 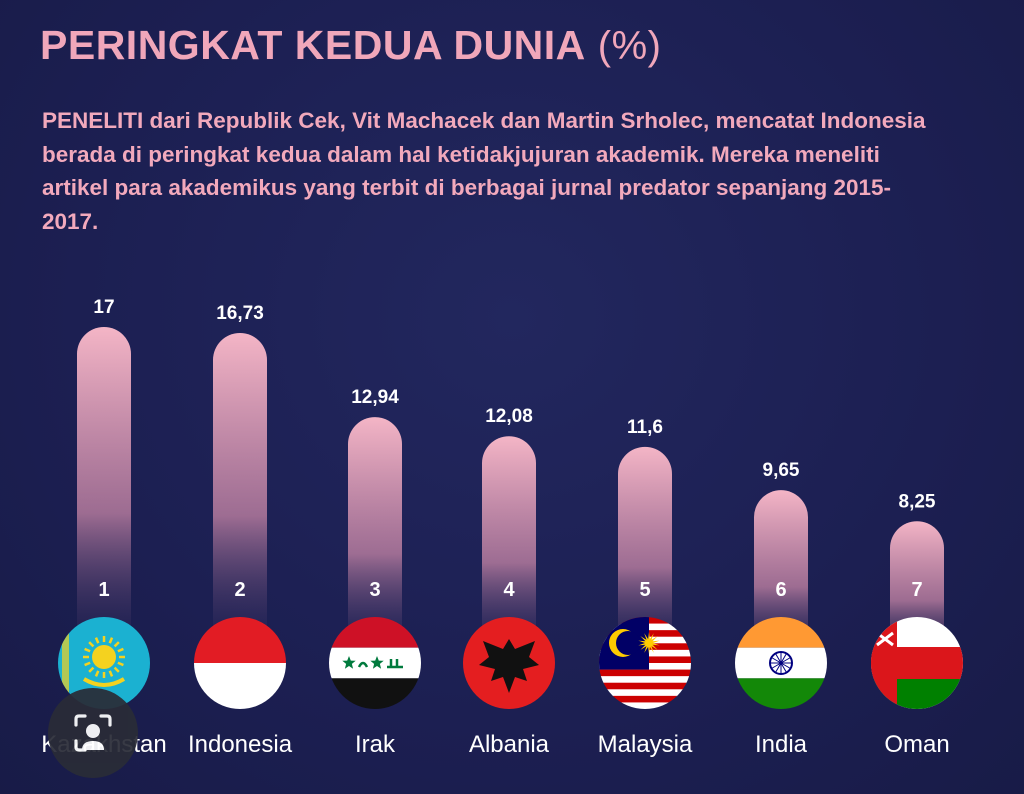 What do you see at coordinates (781, 470) in the screenshot?
I see `value-label: 9,65` at bounding box center [781, 470].